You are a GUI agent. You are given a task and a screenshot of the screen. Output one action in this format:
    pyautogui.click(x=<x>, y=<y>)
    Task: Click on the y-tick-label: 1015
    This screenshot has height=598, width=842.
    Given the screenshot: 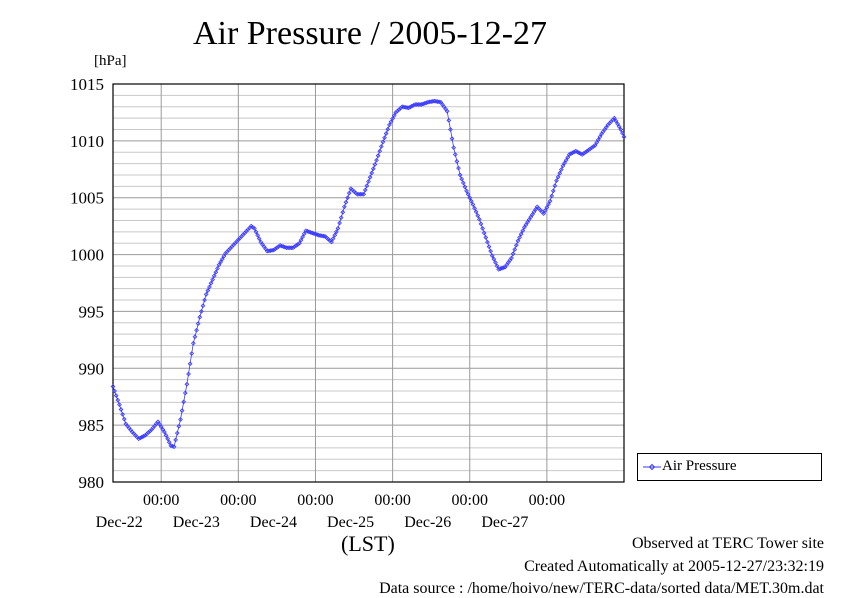 What is the action you would take?
    pyautogui.click(x=87, y=84)
    